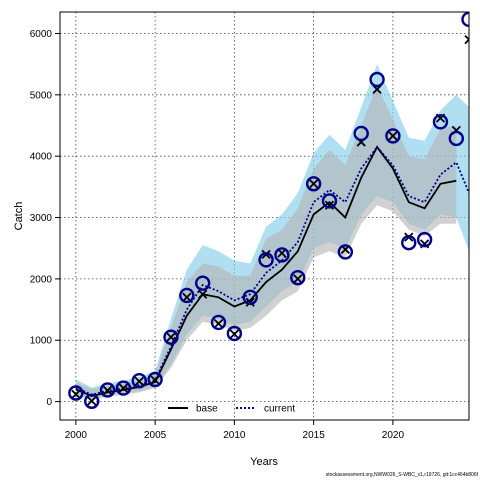  I want to click on y-tick-label: 1000, so click(41, 341).